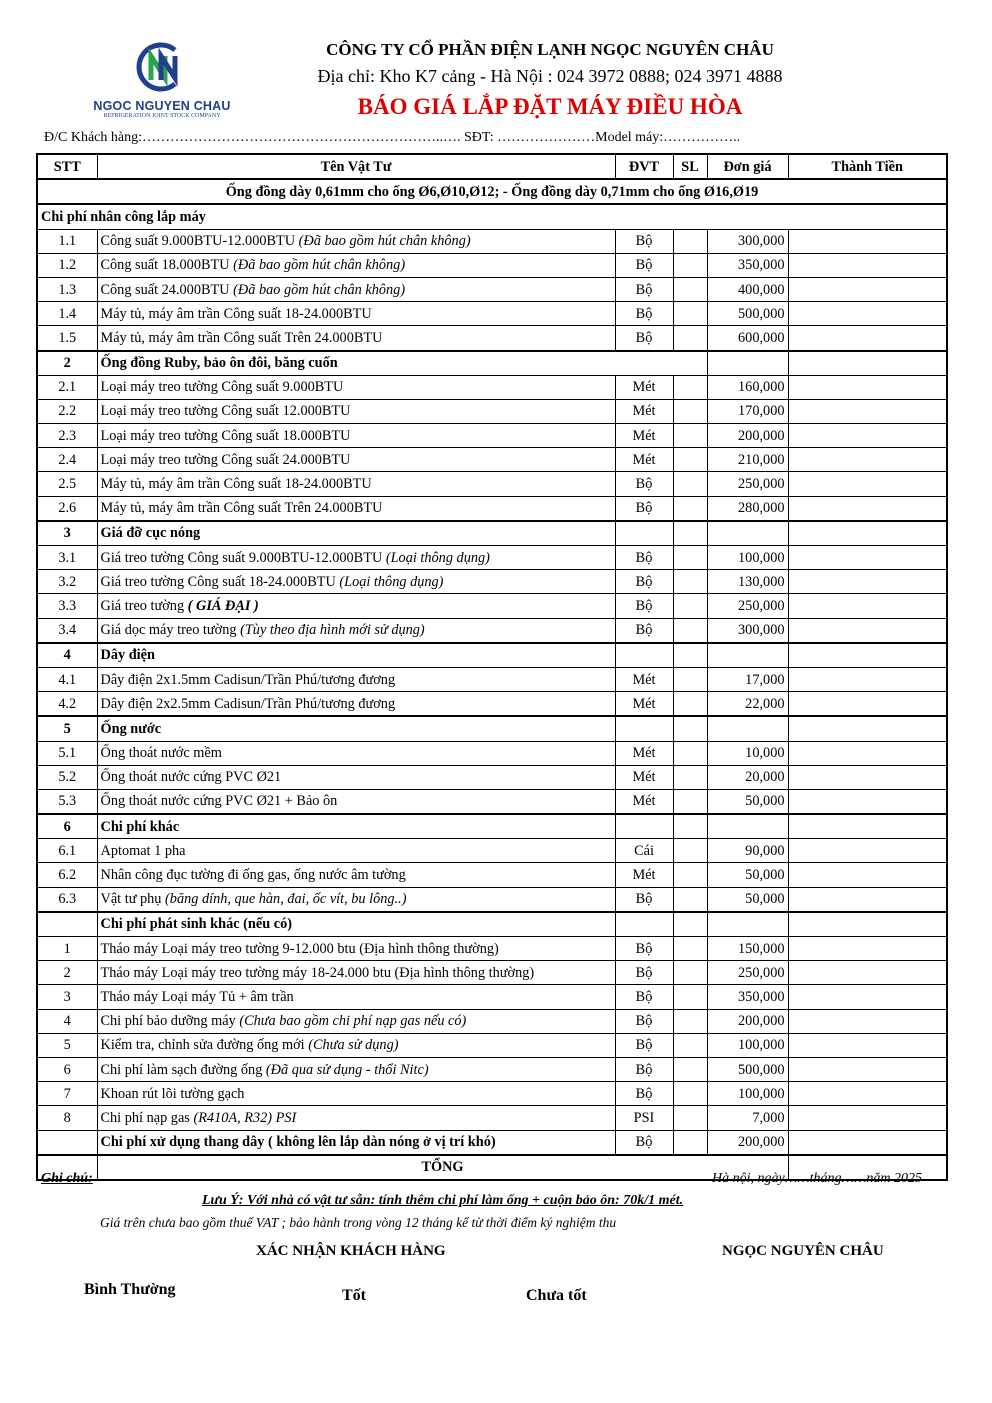  What do you see at coordinates (354, 1295) in the screenshot?
I see `rating-good: Tốt` at bounding box center [354, 1295].